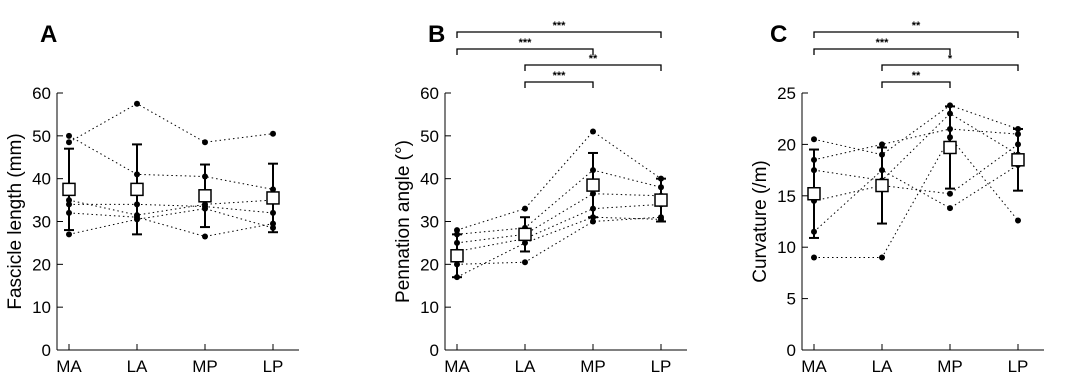 The image size is (1068, 381). I want to click on y-axis-label: Curvature (/m), so click(760, 221).